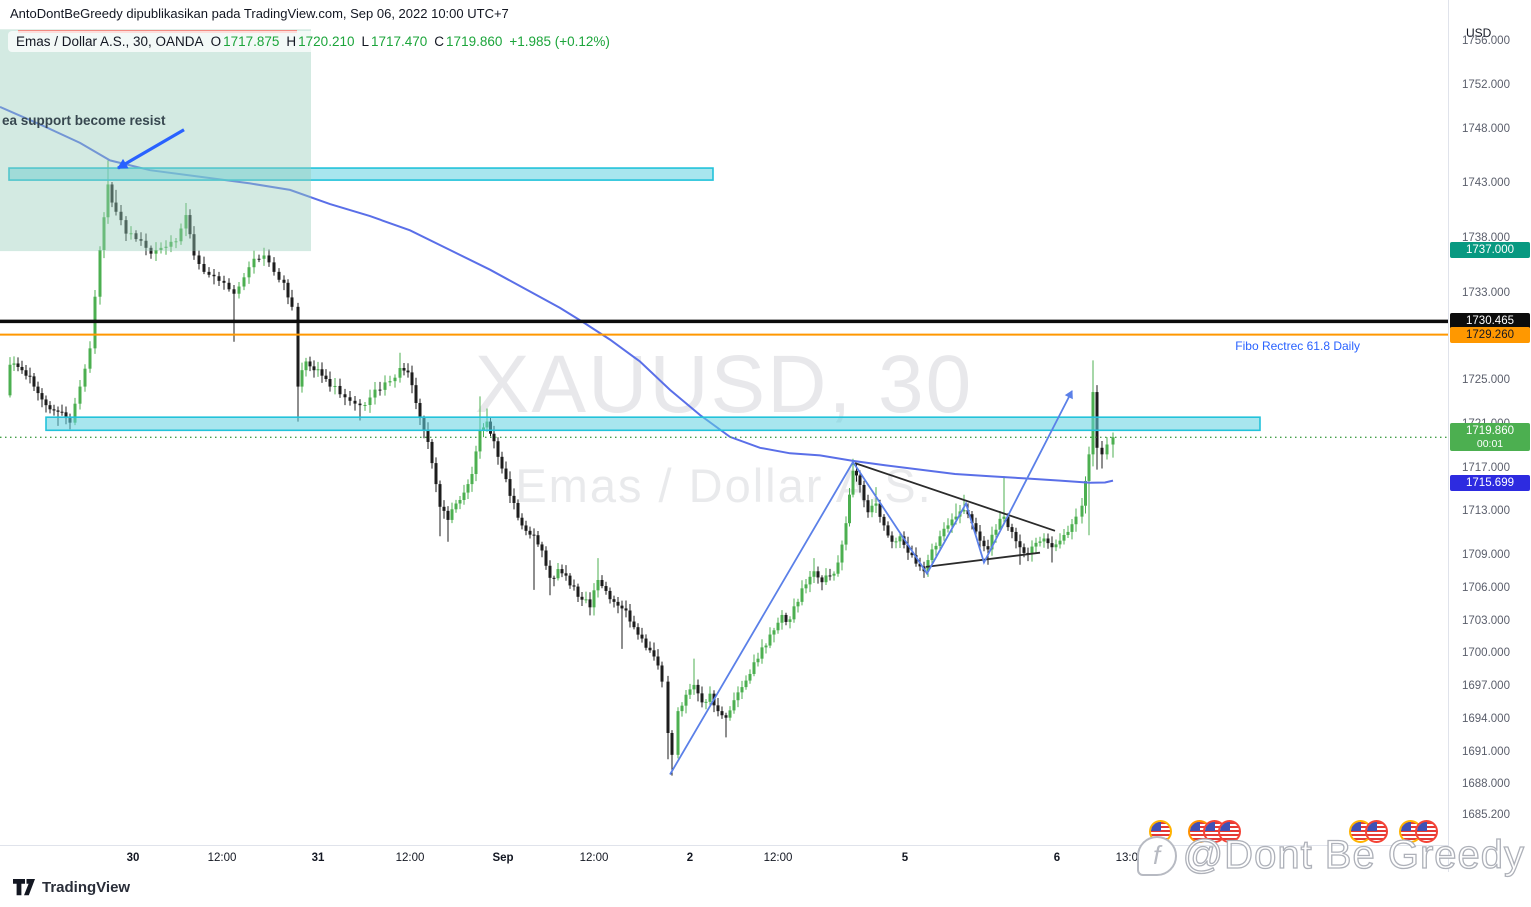  What do you see at coordinates (559, 41) in the screenshot?
I see `legend-change-value: +1.985 (+0.12%)` at bounding box center [559, 41].